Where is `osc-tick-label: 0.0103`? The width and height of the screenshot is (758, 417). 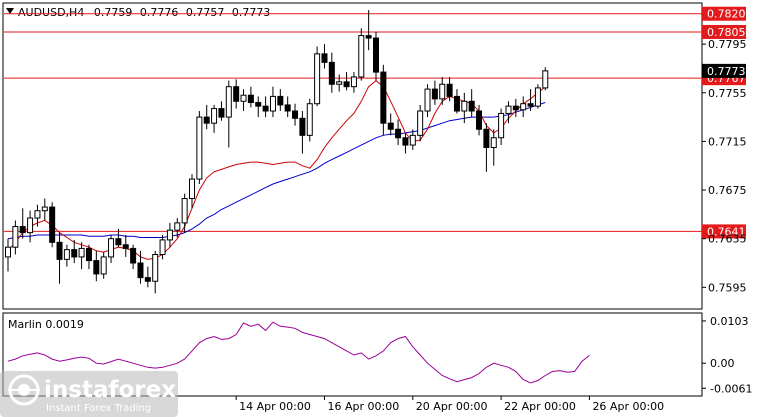
osc-tick-label: 0.0103 is located at coordinates (729, 321).